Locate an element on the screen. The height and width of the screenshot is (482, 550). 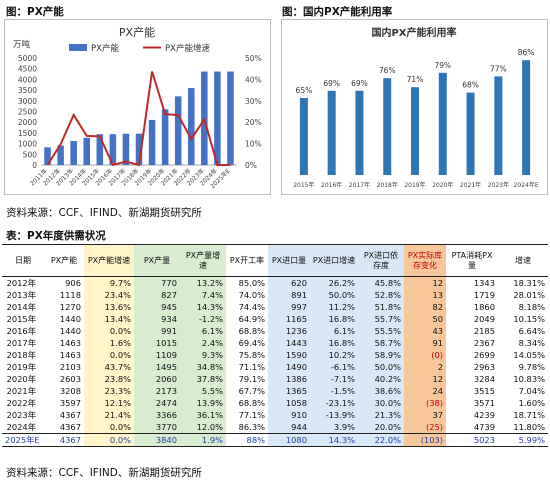
table-cell: 2173 is located at coordinates (157, 391).